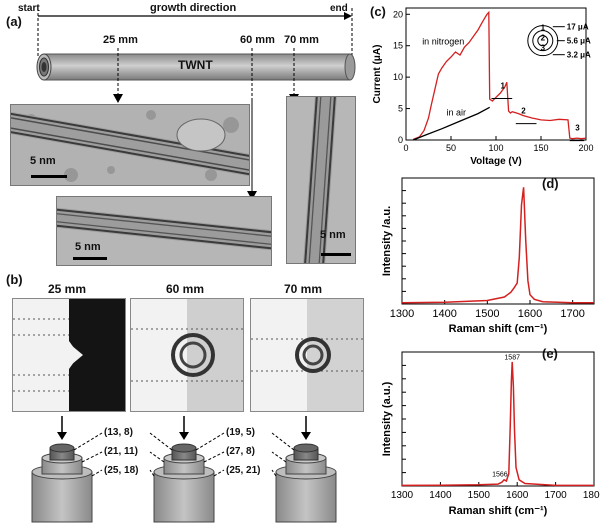  What do you see at coordinates (543, 48) in the screenshot?
I see `inset-ring-label-3: 3` at bounding box center [543, 48].